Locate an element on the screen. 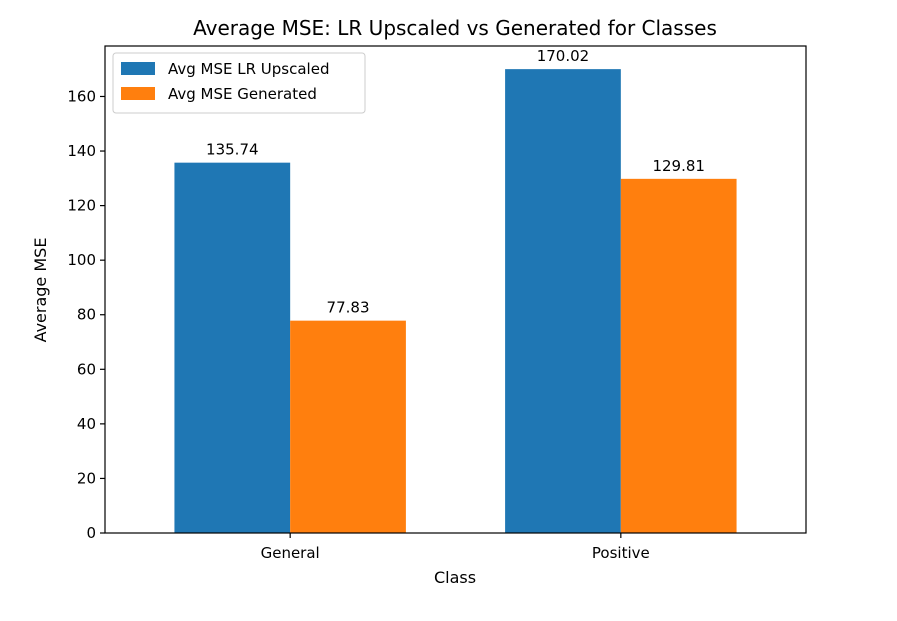  legend: Avg MSE LR Upscaled Avg MSE Generated is located at coordinates (239, 83).